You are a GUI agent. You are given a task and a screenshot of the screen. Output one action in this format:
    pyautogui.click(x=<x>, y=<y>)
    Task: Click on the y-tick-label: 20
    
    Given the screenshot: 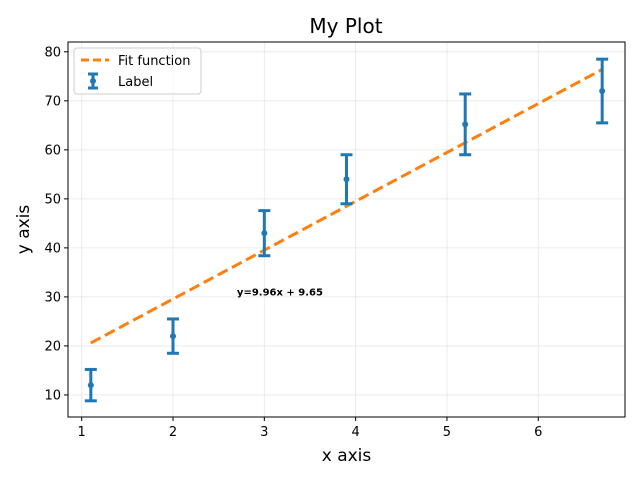 What is the action you would take?
    pyautogui.click(x=52, y=346)
    